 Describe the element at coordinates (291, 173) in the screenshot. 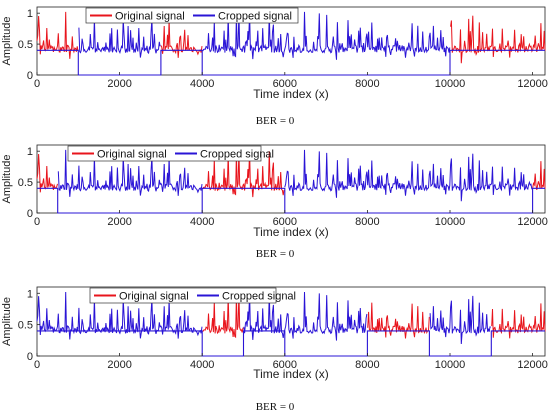

I see `series-line-original-signal` at that location.